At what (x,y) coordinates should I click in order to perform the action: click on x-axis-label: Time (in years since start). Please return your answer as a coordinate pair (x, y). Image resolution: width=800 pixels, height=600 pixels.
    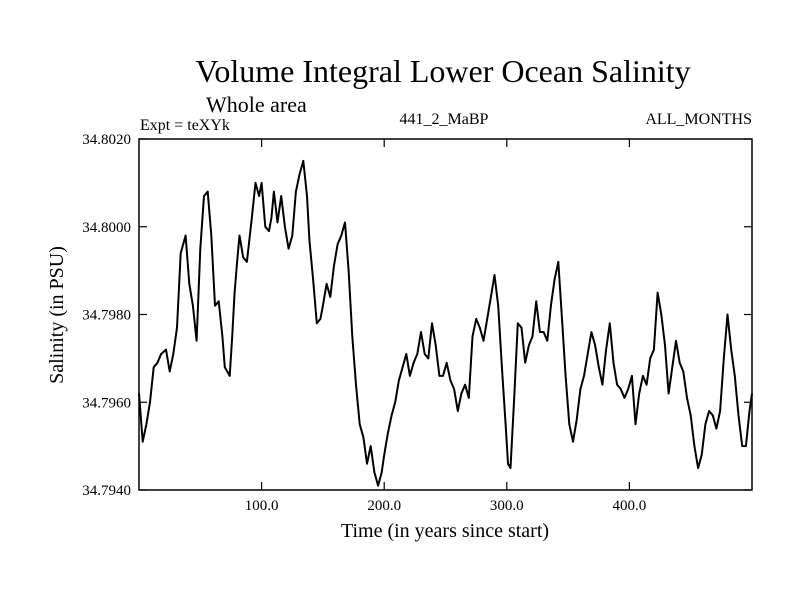
    Looking at the image, I should click on (445, 531).